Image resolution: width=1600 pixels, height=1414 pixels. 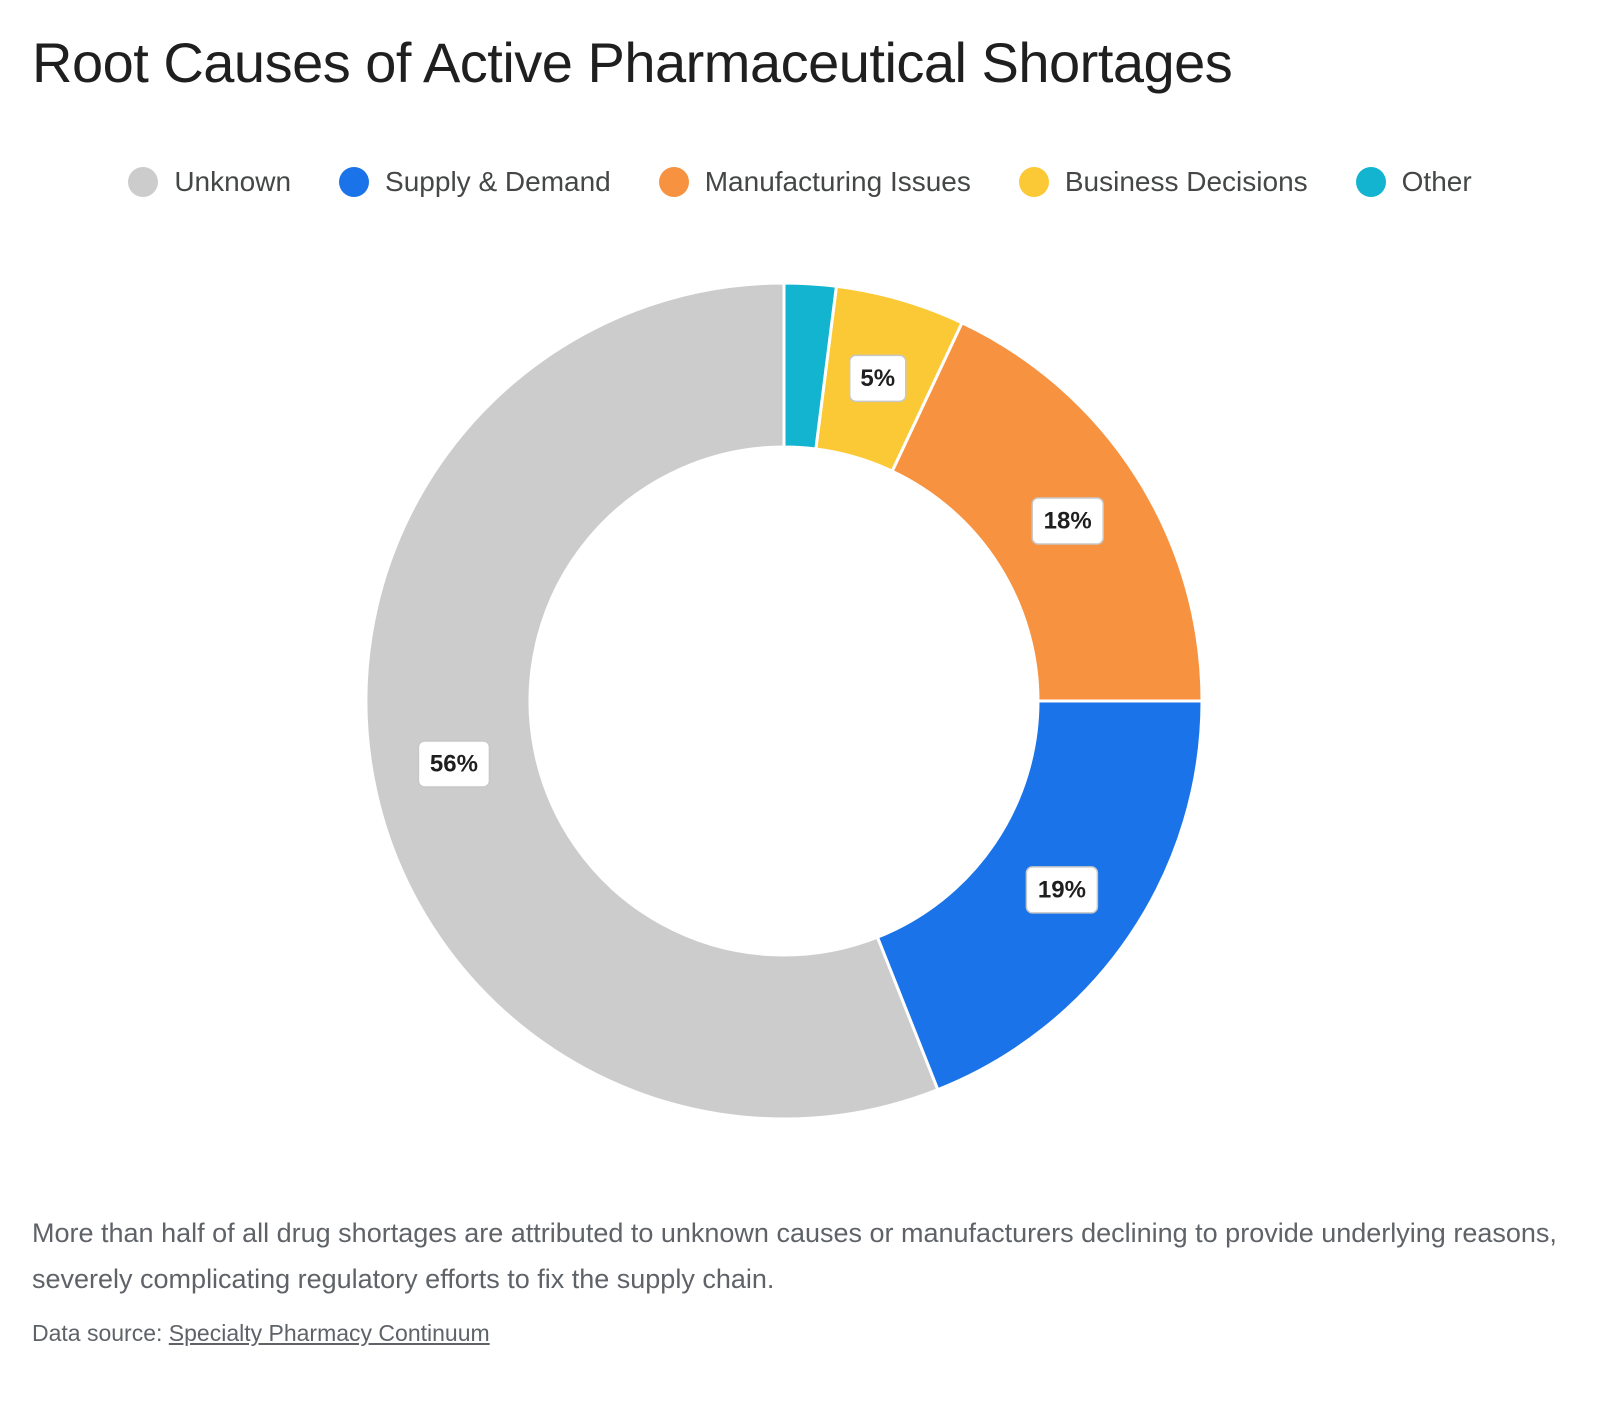 I want to click on legend-item-manufacturing-issues: Manufacturing Issues, so click(x=814, y=182).